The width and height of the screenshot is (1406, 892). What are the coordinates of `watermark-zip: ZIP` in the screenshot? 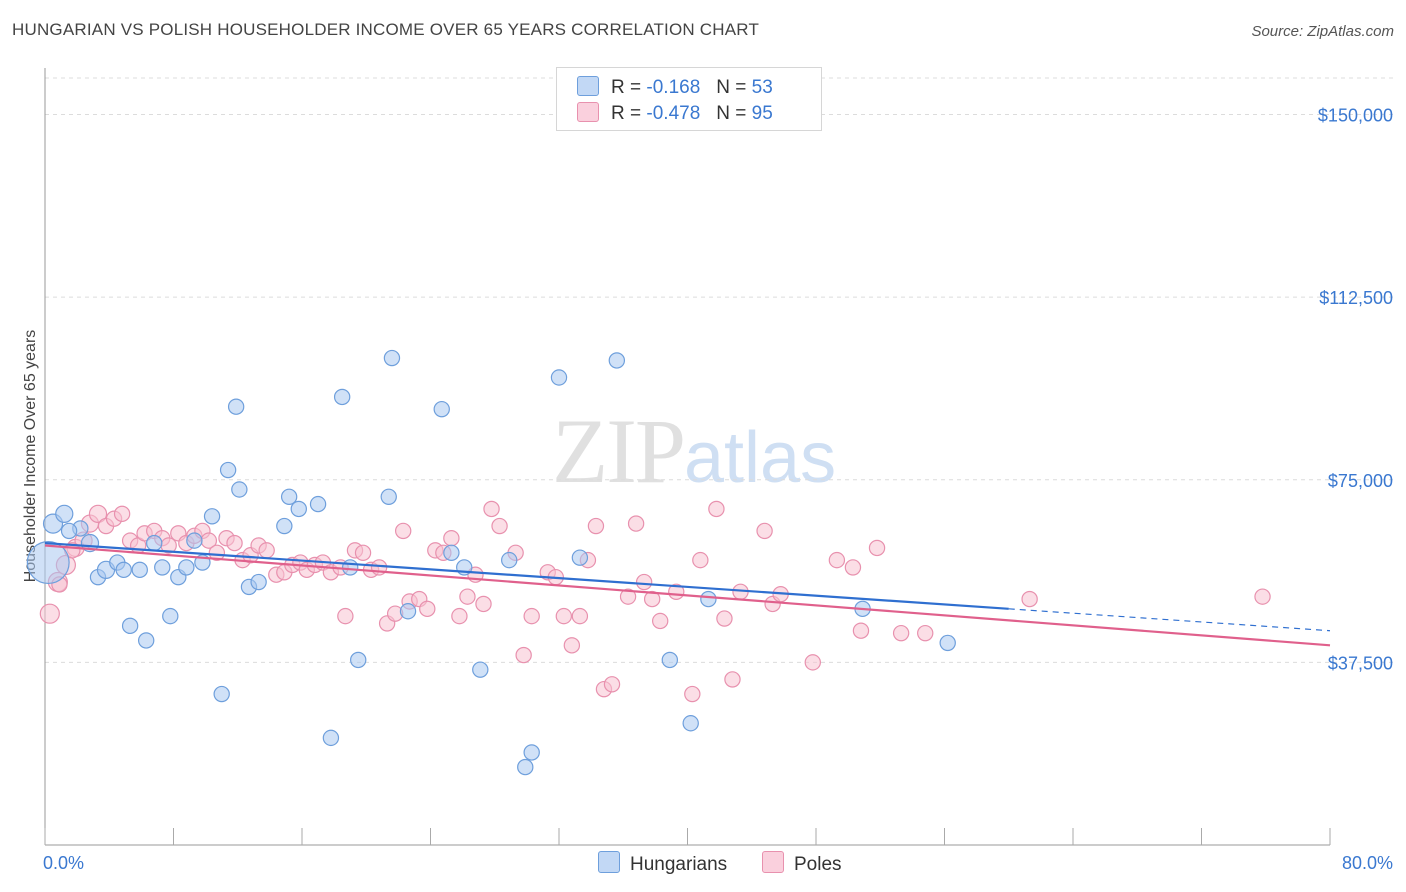 It's located at (619, 451).